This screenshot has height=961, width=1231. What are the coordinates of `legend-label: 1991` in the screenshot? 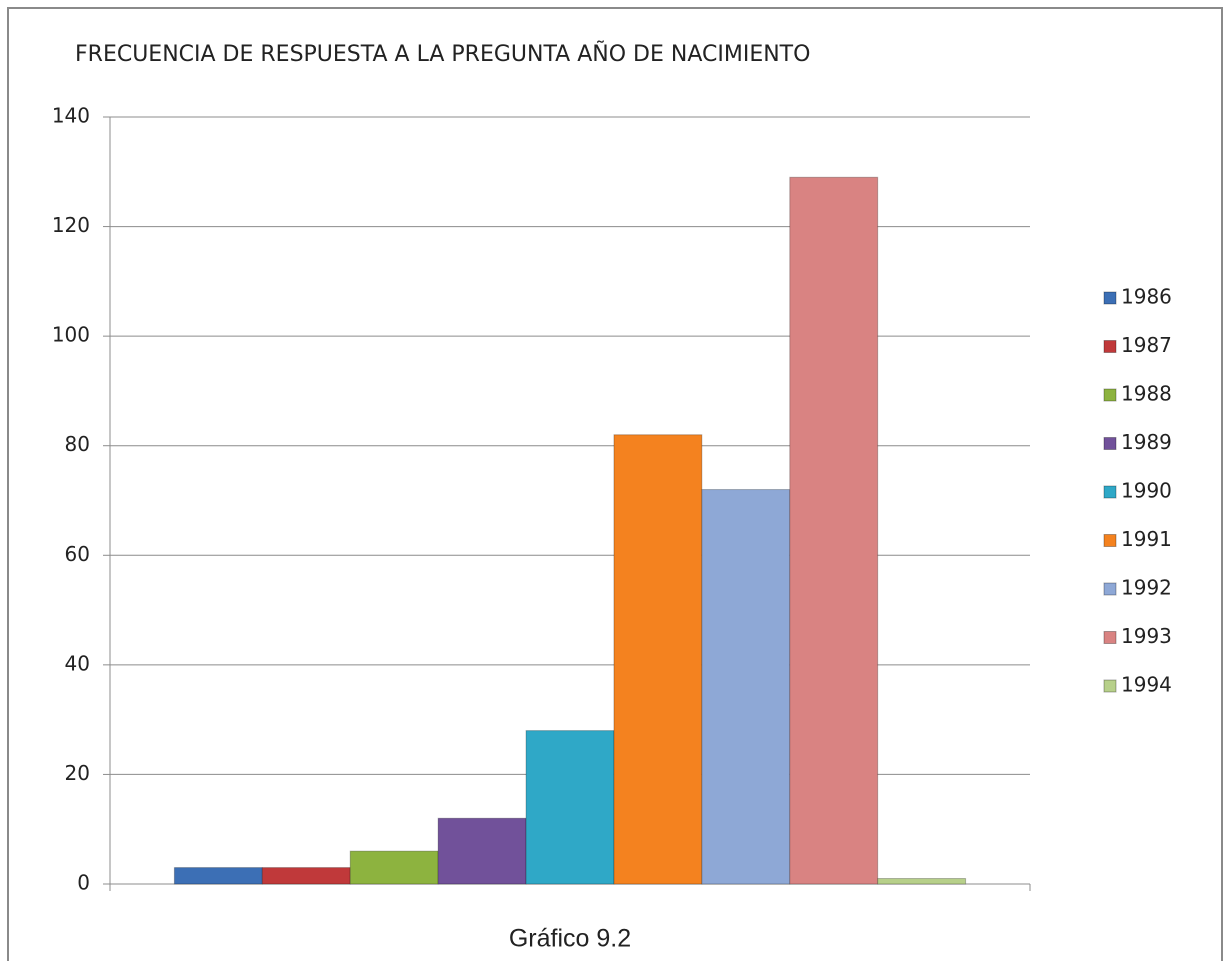 It's located at (1146, 539).